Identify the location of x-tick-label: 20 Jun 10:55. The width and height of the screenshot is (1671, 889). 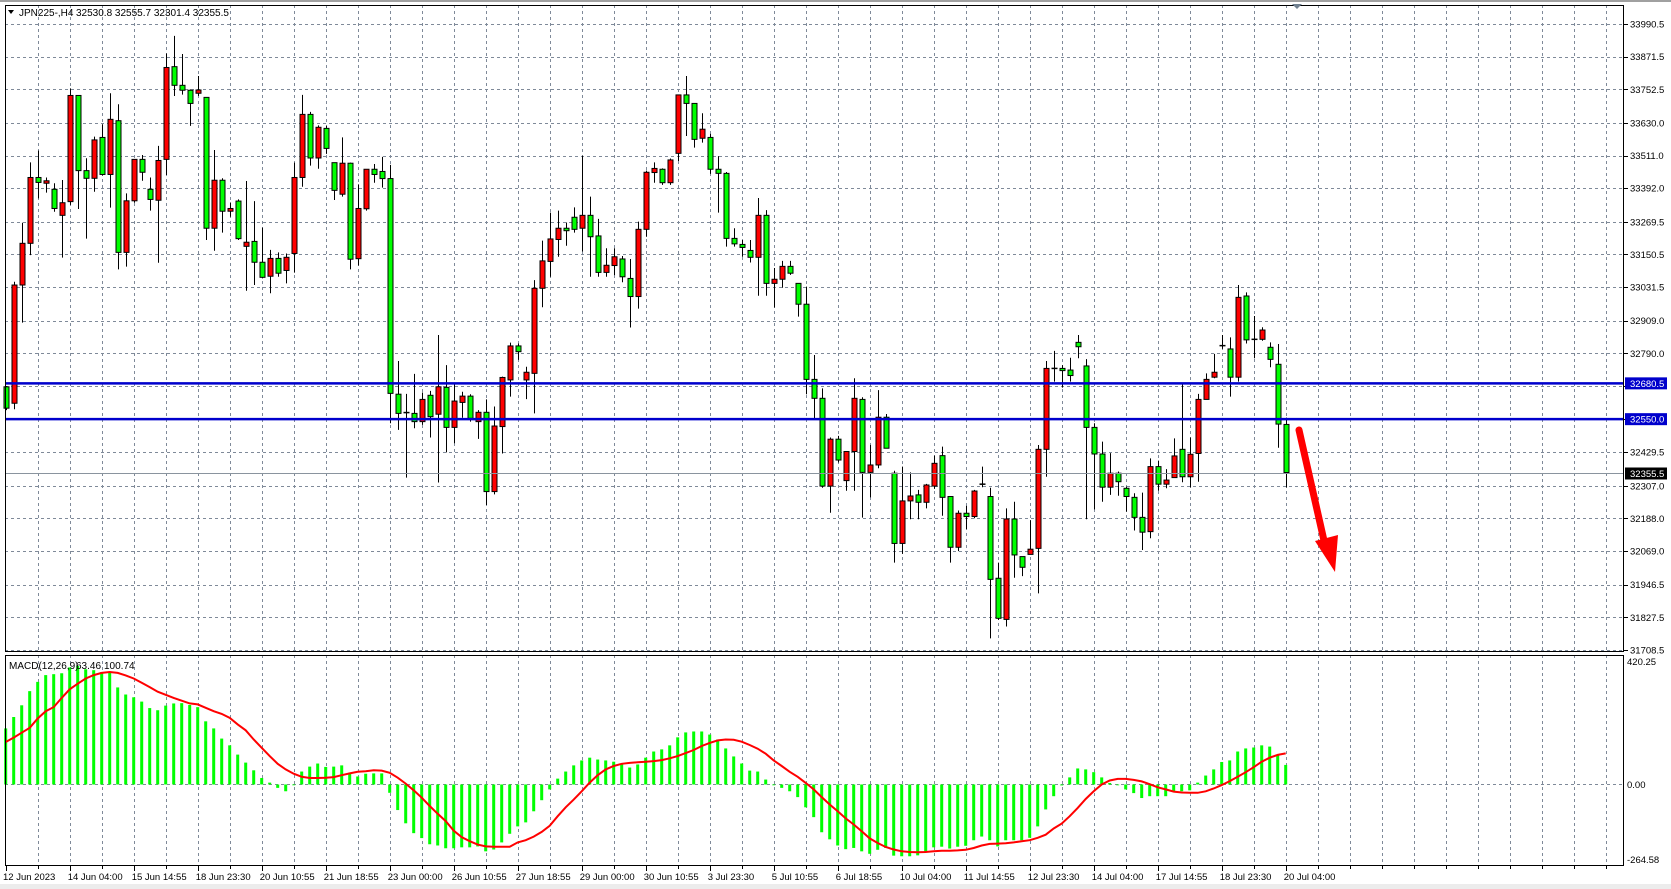
(287, 877).